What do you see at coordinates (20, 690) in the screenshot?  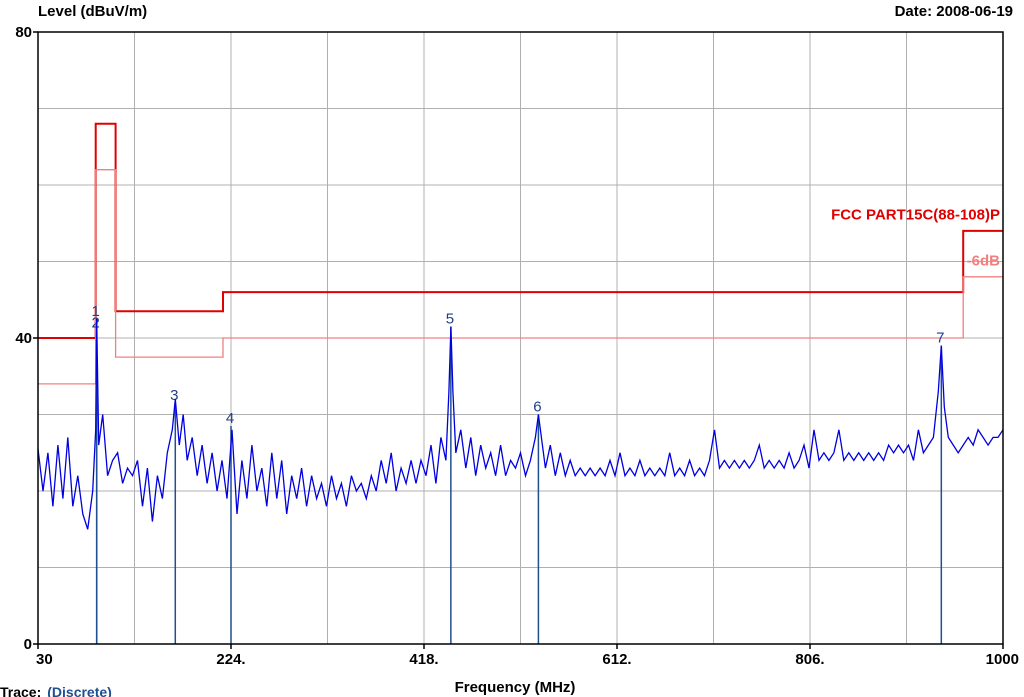 I see `trace-label-text: Trace:` at bounding box center [20, 690].